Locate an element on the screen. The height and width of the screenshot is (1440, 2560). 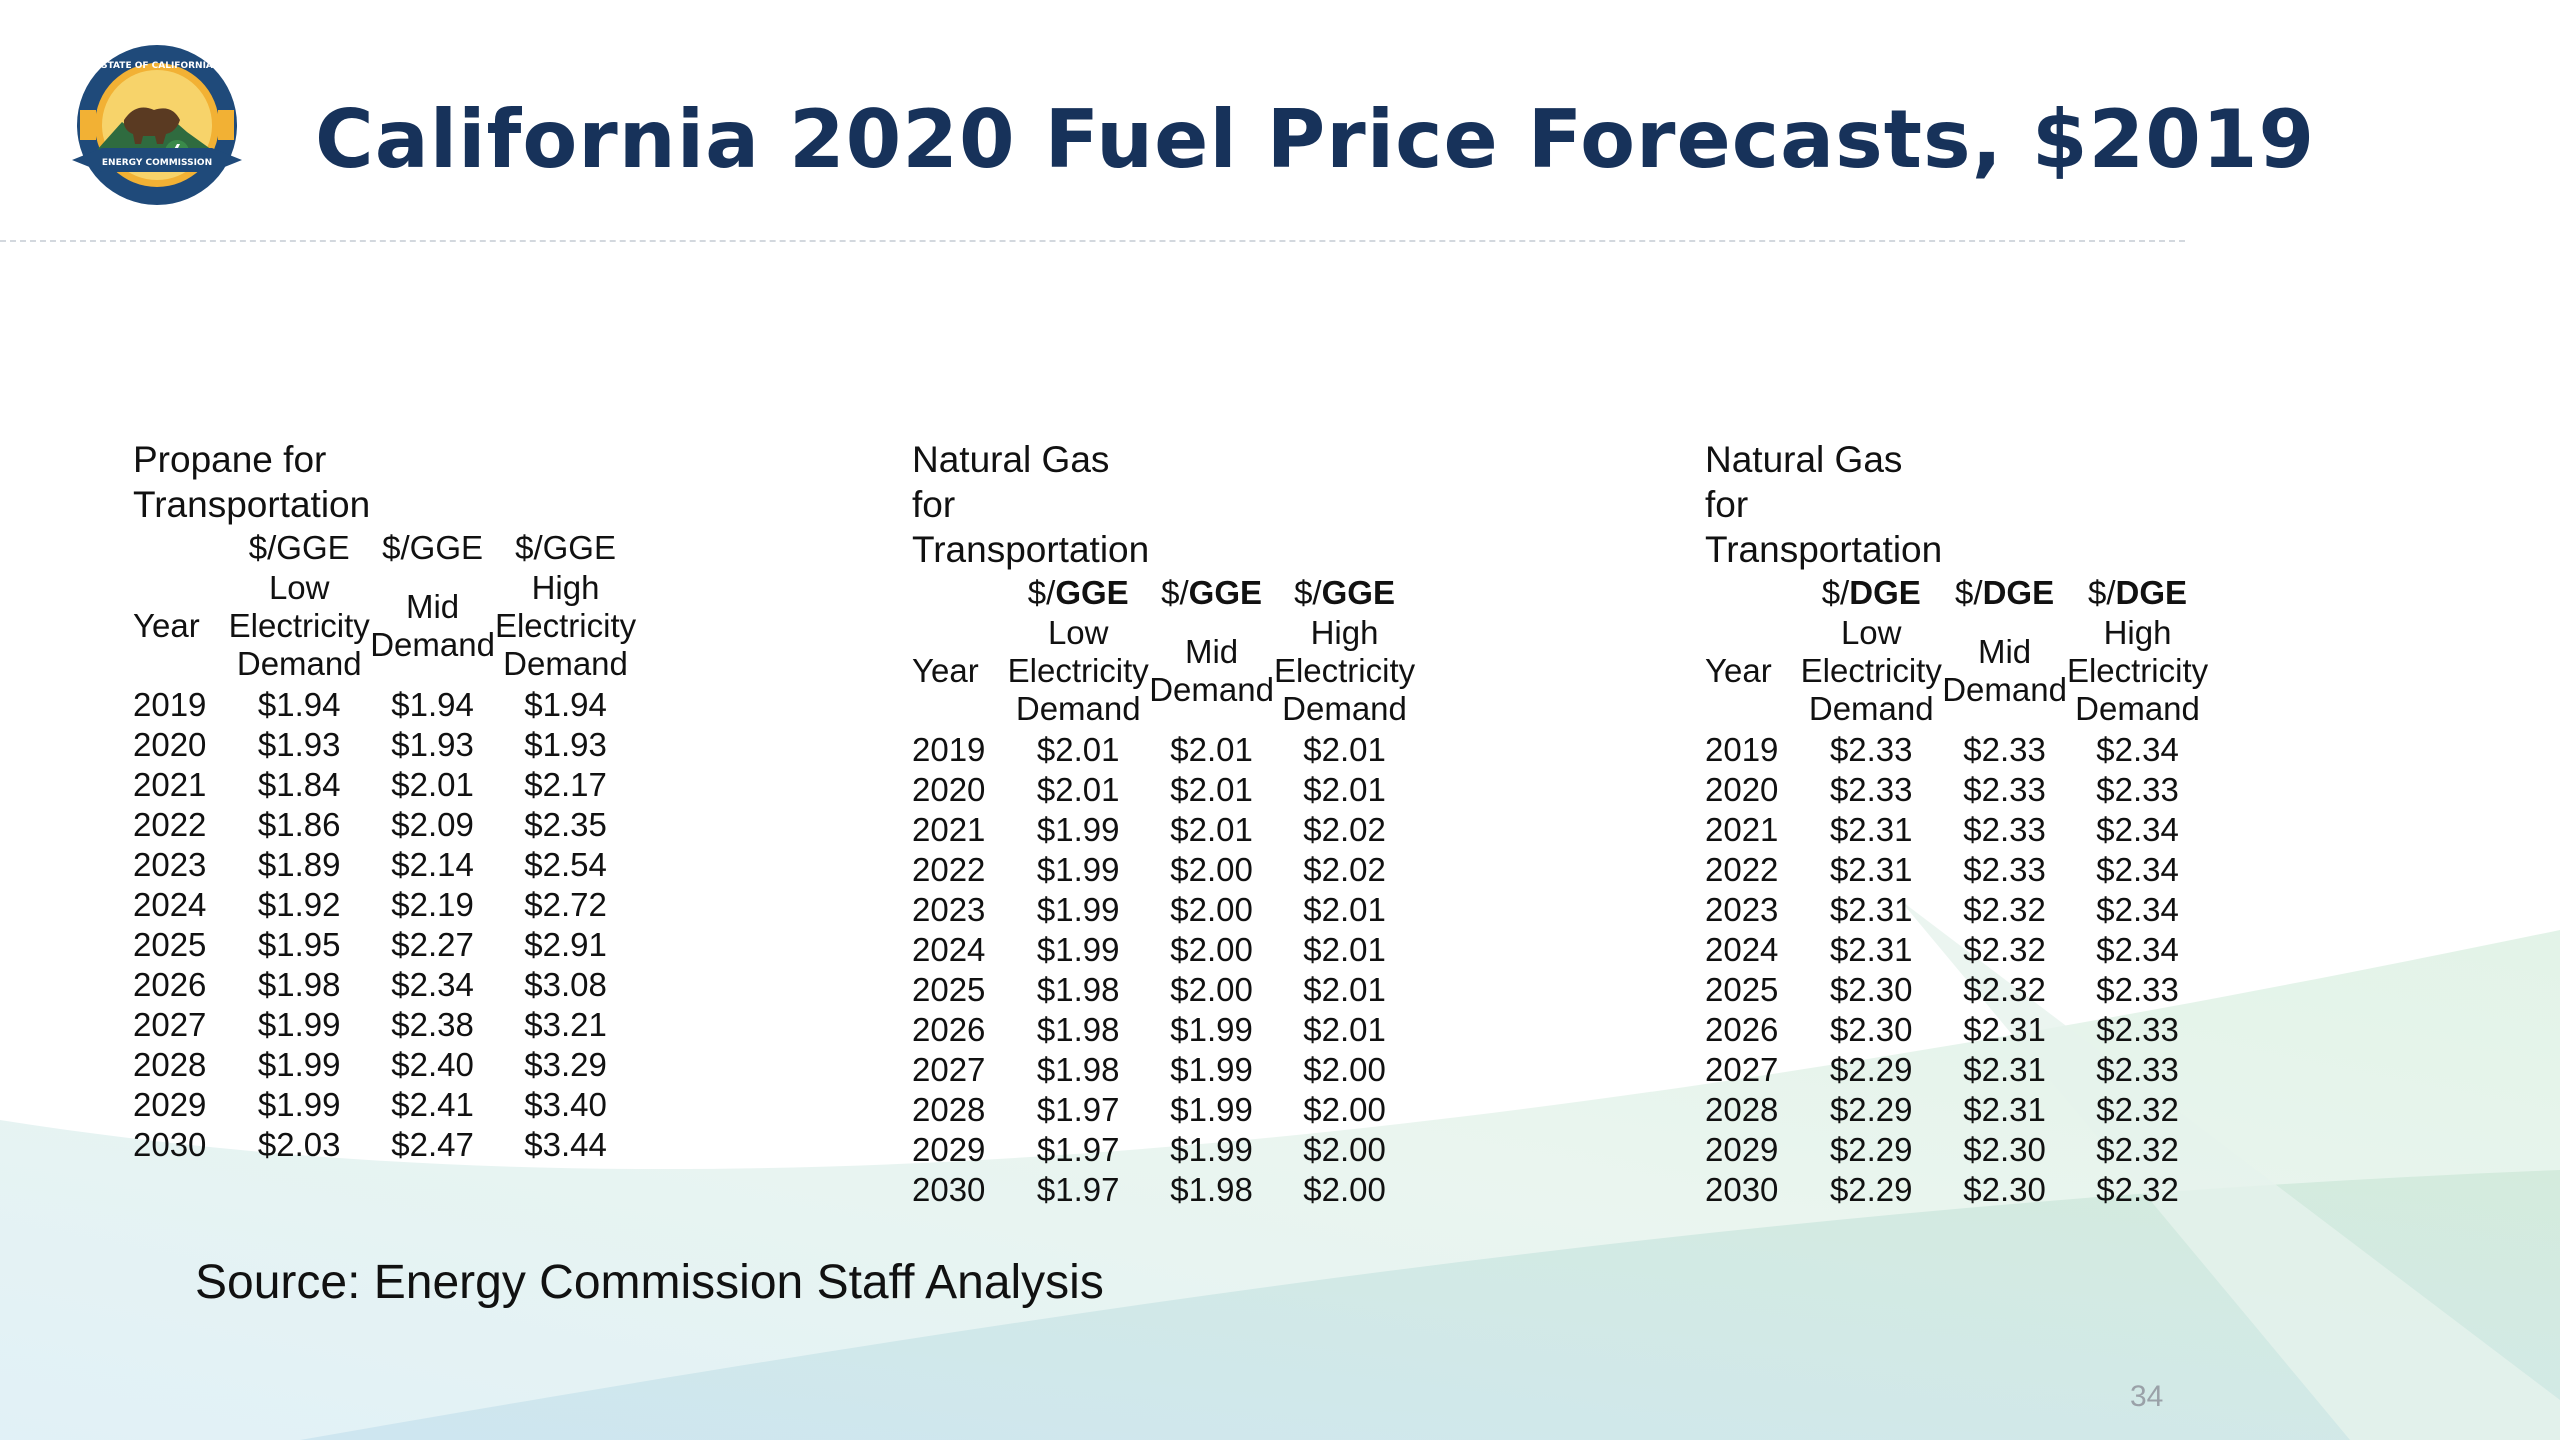
table-cell: $2.40 is located at coordinates (432, 1064).